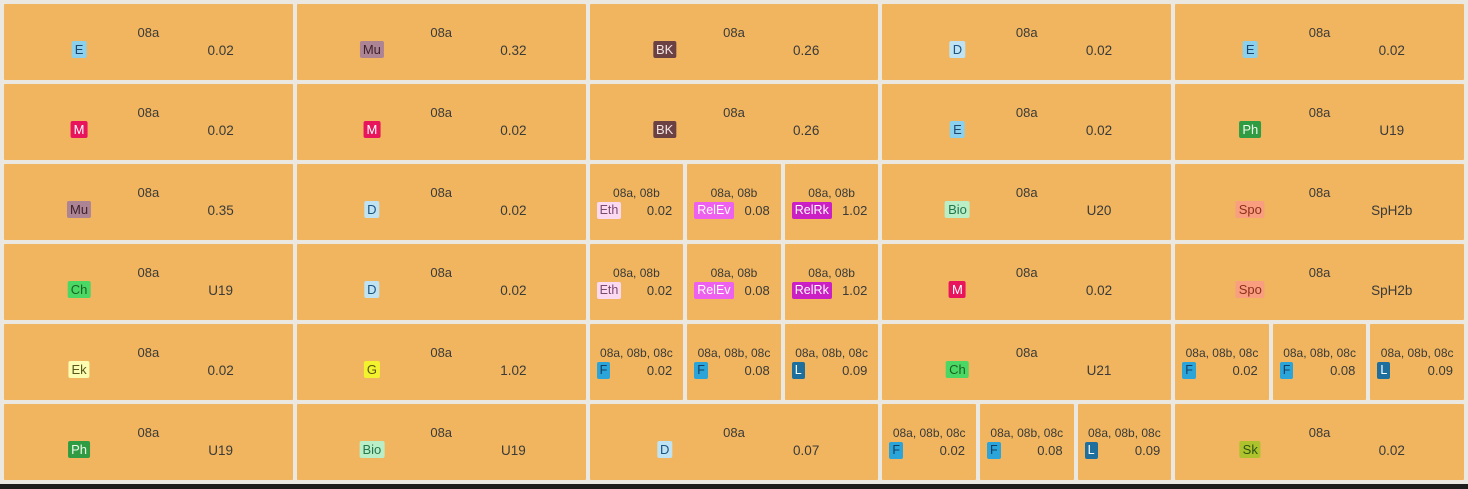 The height and width of the screenshot is (489, 1468). Describe the element at coordinates (1027, 202) in the screenshot. I see `lesson-tile: 08a Bio U20` at that location.